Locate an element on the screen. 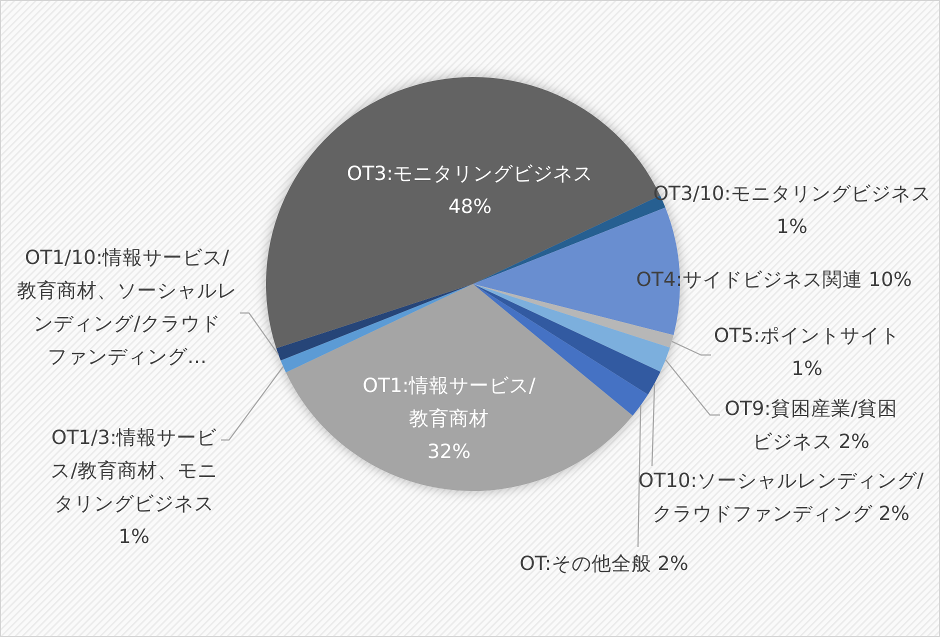 The image size is (940, 637). slice-label: OT5:ポイントサイト is located at coordinates (807, 335).